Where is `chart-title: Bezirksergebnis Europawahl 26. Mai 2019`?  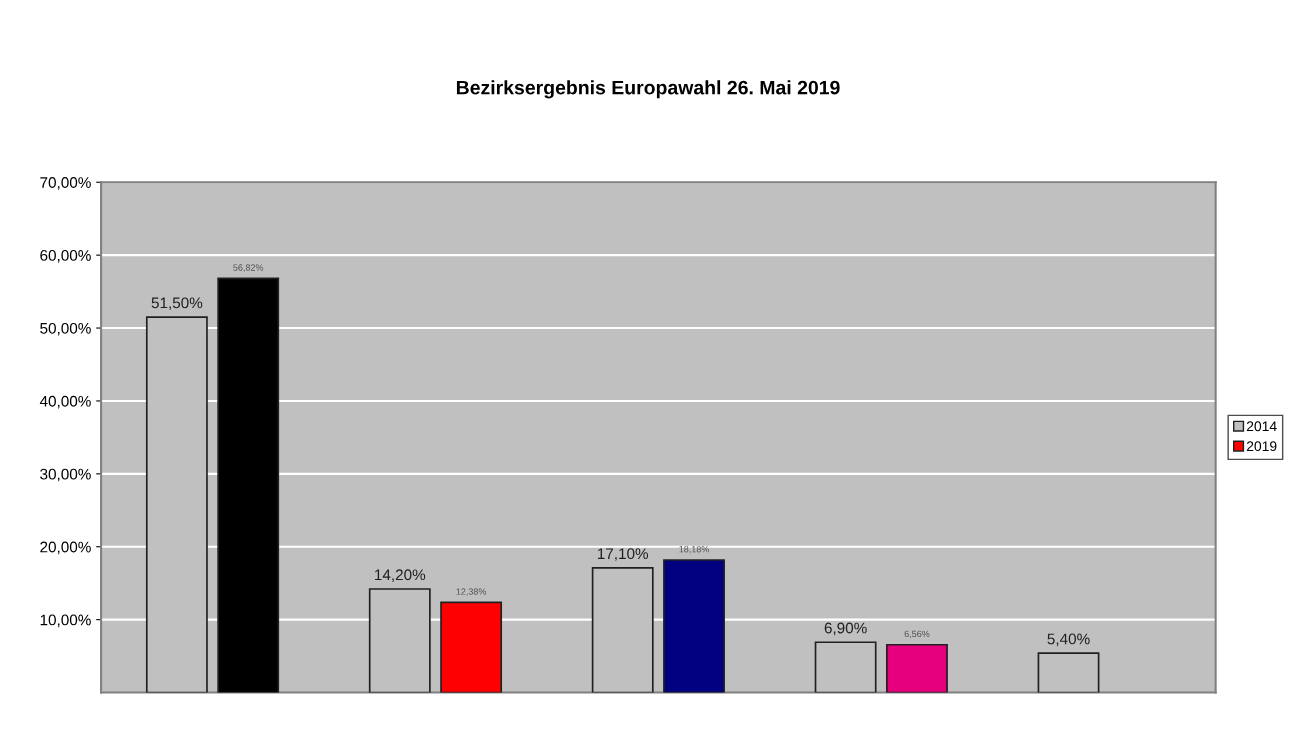
chart-title: Bezirksergebnis Europawahl 26. Mai 2019 is located at coordinates (648, 89).